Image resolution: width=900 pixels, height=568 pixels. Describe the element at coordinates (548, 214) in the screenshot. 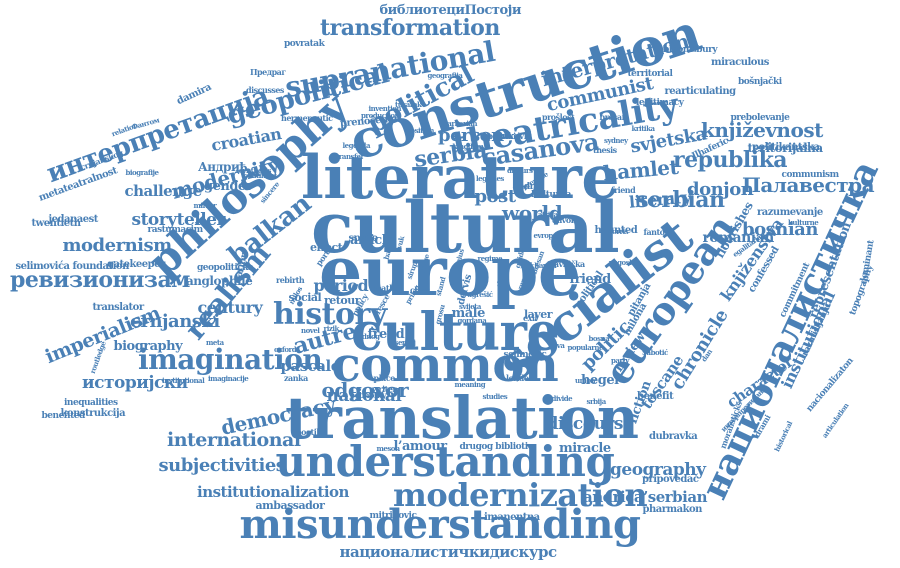

I see `cloud-word: africa` at that location.